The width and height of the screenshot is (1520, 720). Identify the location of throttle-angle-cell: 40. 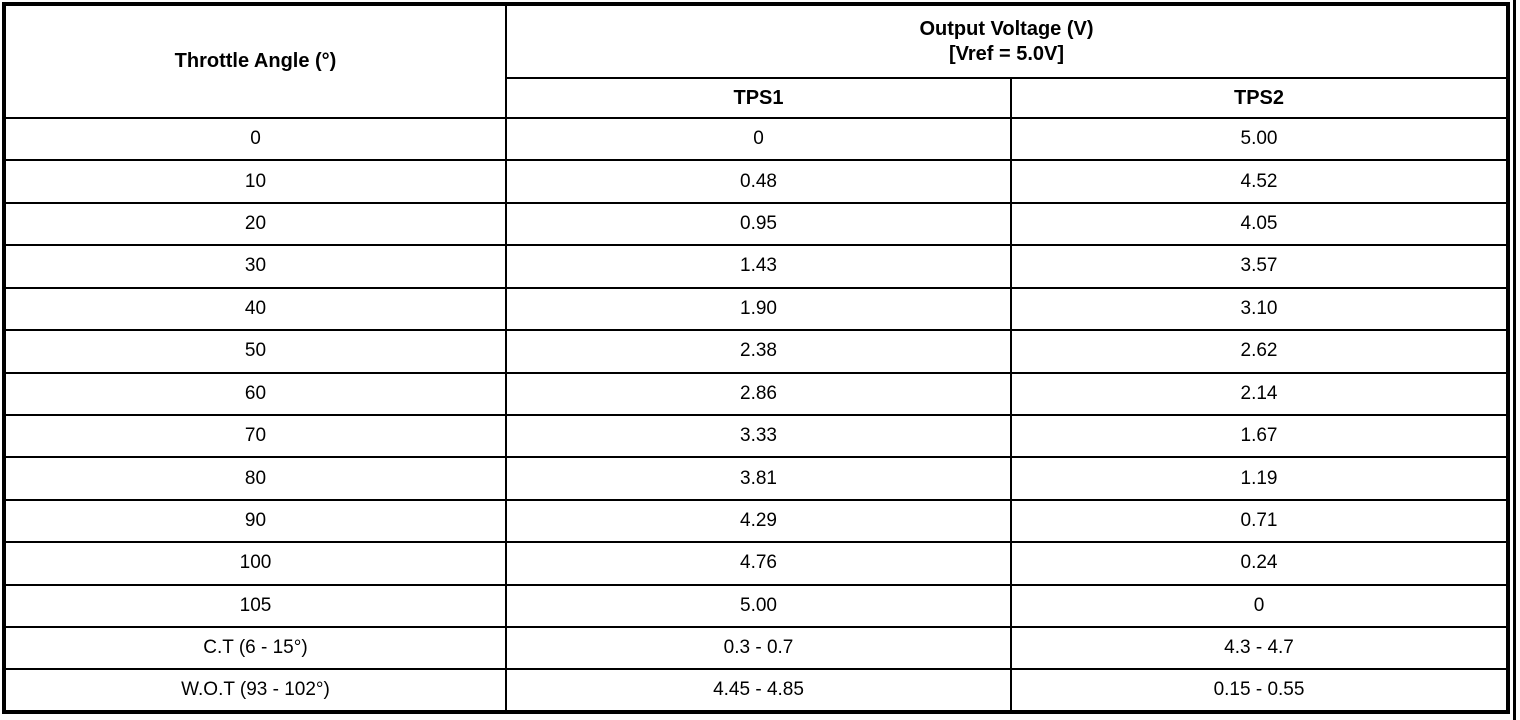
(255, 309).